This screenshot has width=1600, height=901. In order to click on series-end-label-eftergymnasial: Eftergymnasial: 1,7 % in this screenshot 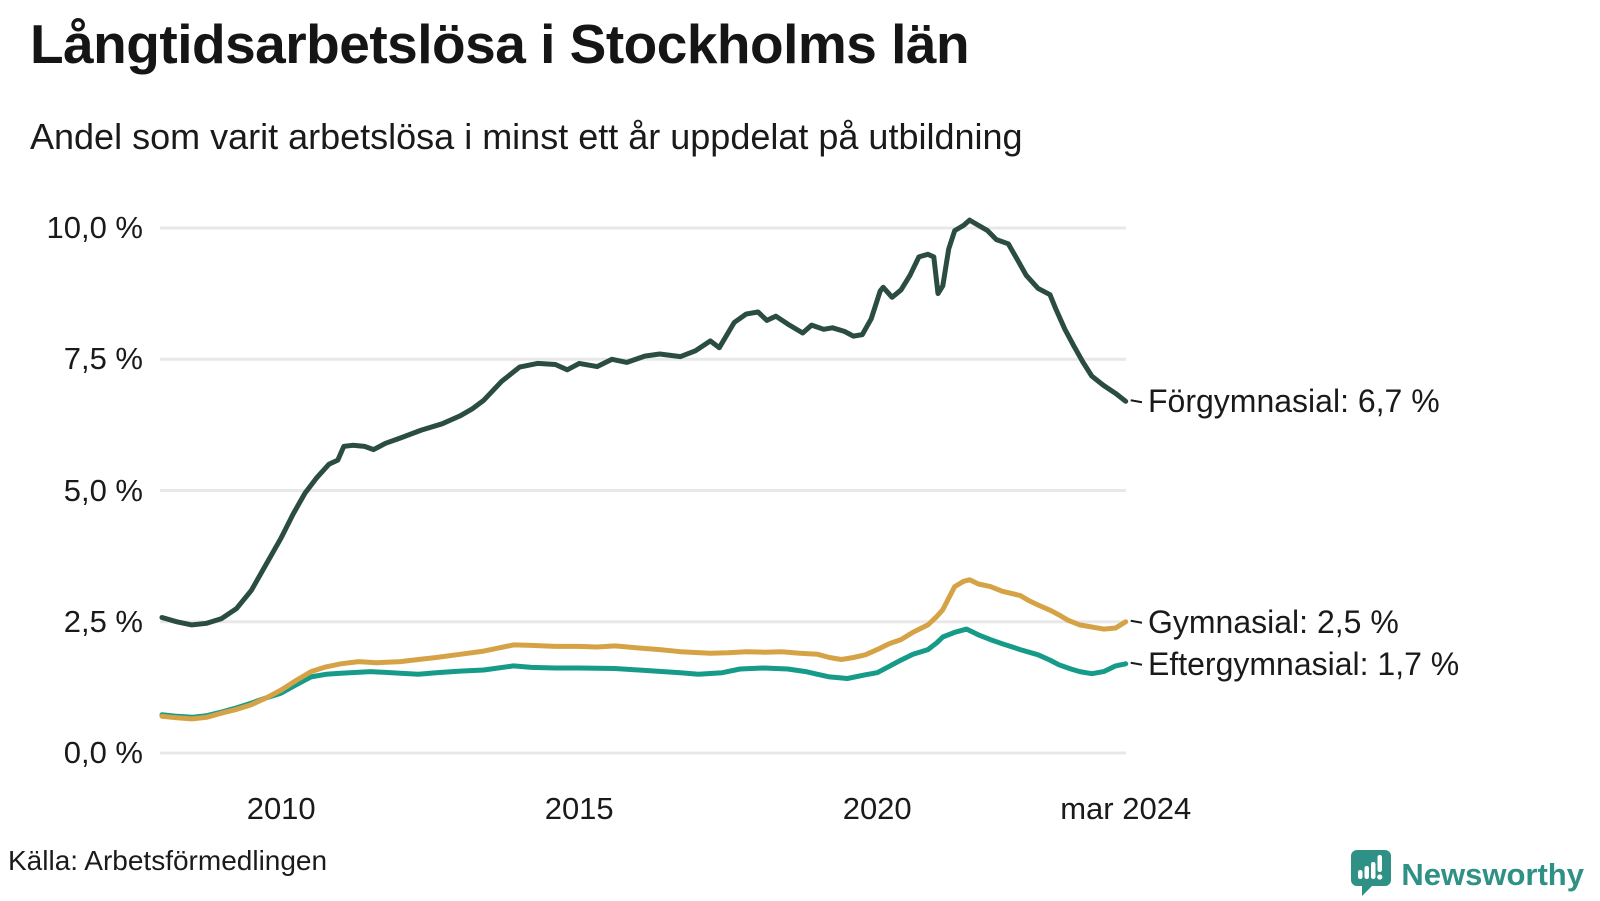, I will do `click(1304, 663)`.